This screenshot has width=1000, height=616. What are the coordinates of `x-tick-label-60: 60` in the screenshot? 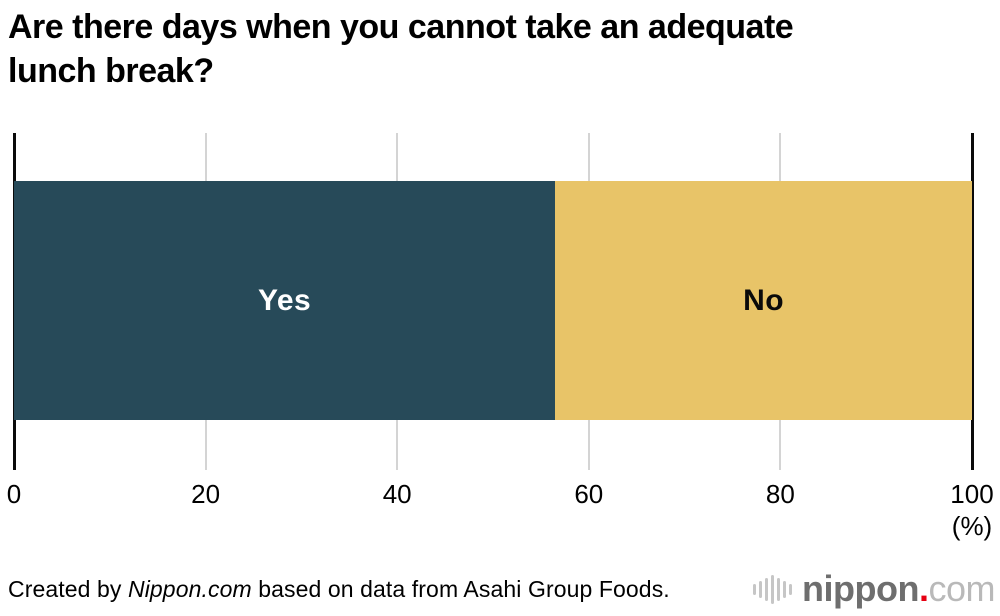 It's located at (589, 494).